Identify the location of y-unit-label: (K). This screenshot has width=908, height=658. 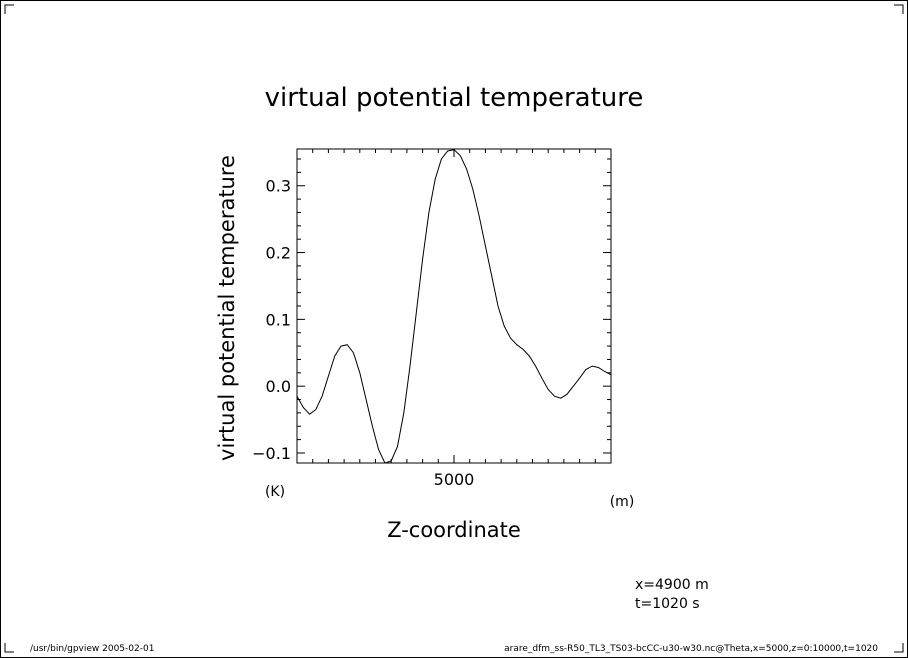
(275, 492).